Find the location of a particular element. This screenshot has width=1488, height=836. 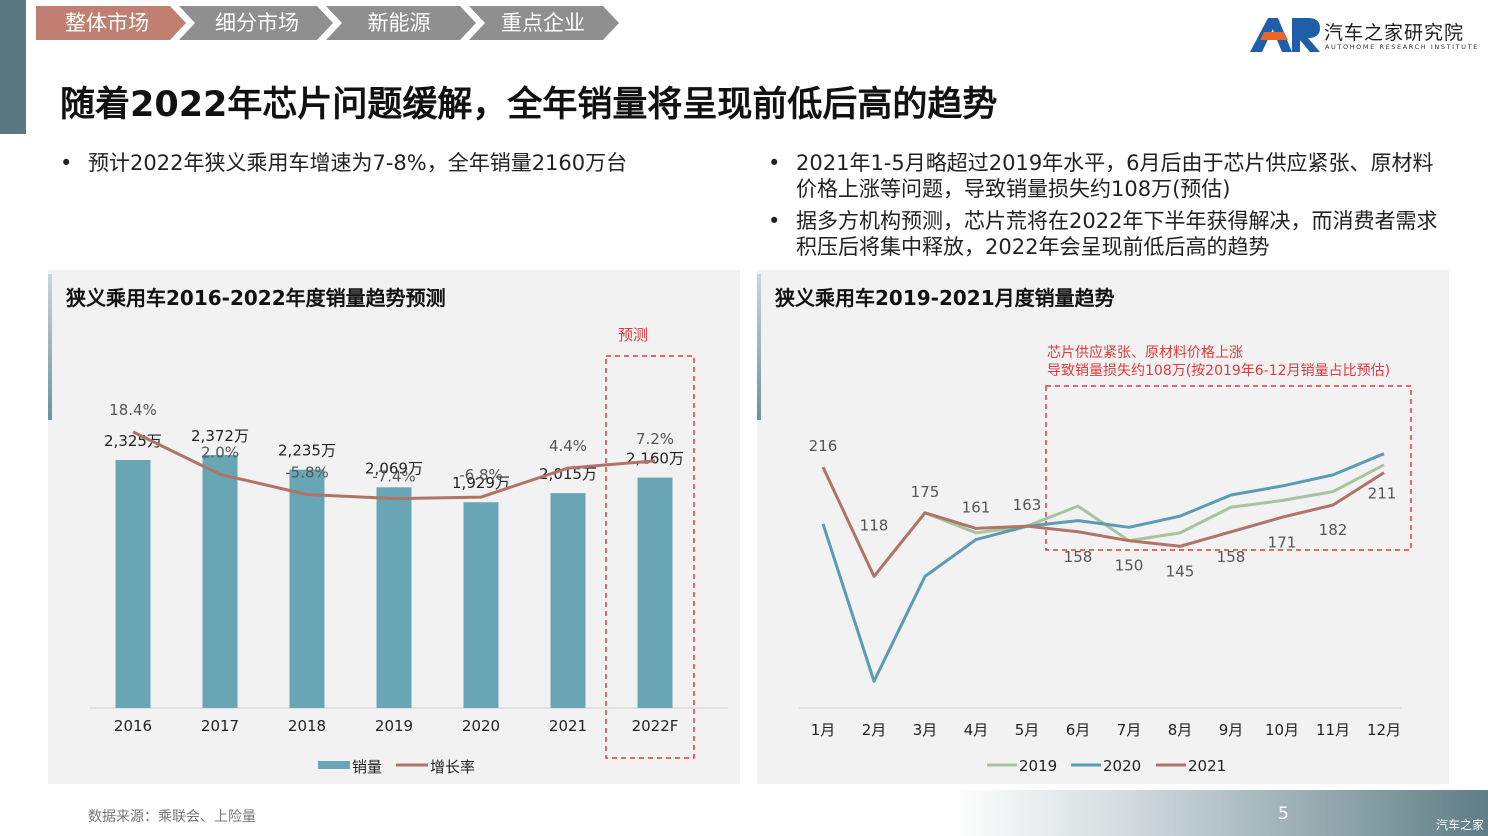

growth-rate-label: 7.2% is located at coordinates (655, 439).